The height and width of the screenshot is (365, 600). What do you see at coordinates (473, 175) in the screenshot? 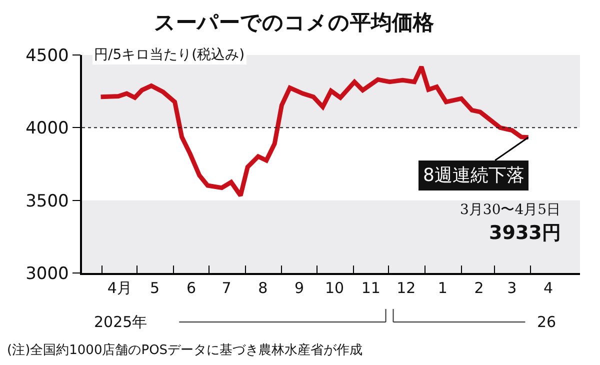
I see `annotation: 8週連続下落` at bounding box center [473, 175].